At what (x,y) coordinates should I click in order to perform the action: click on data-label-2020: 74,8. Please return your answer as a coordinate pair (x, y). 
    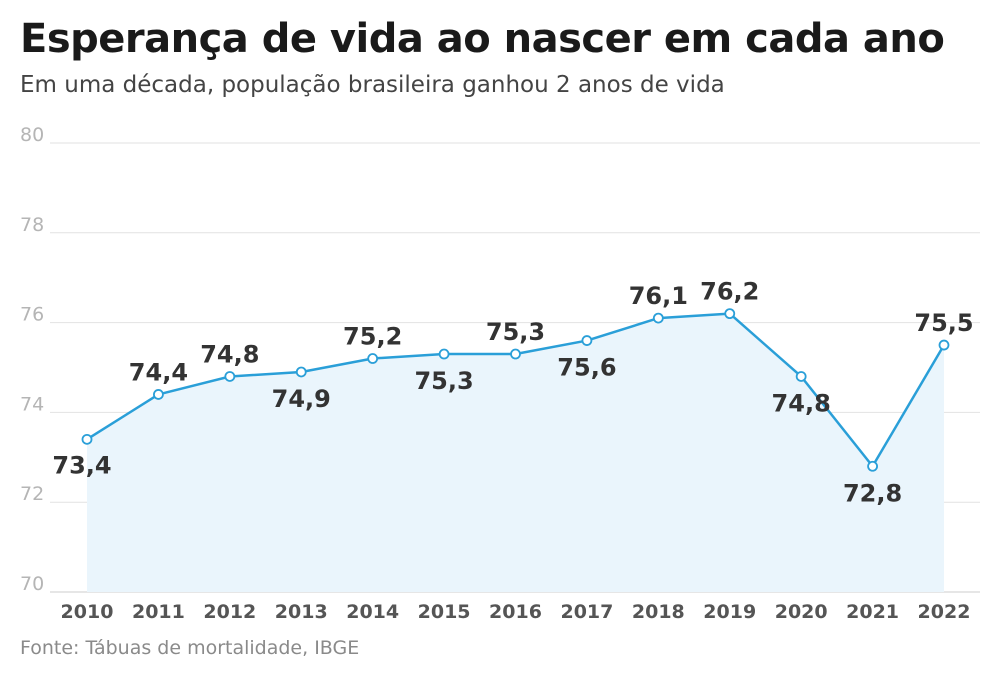
    Looking at the image, I should click on (801, 403).